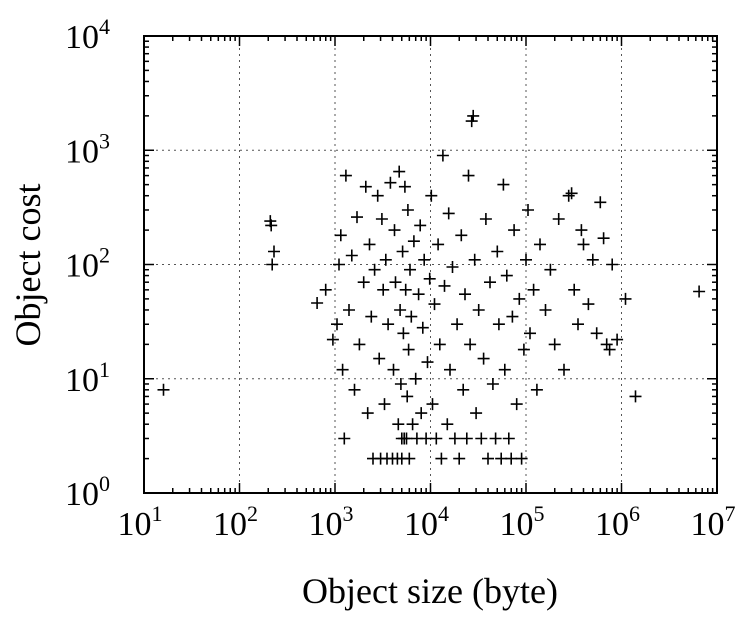 Image resolution: width=749 pixels, height=620 pixels. I want to click on x-tick-label: 10¹, so click(140, 522).